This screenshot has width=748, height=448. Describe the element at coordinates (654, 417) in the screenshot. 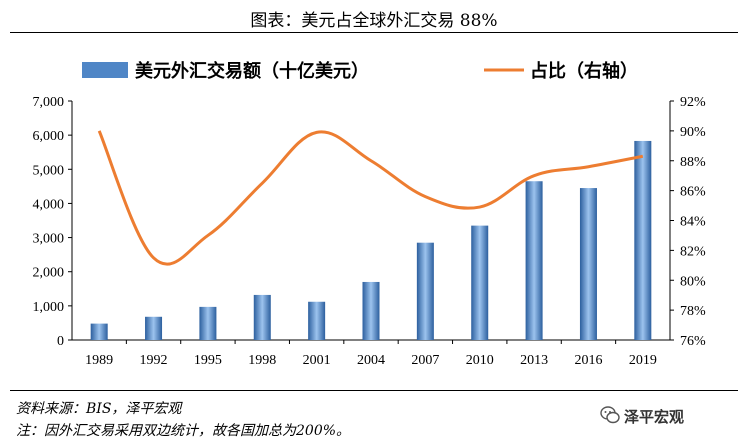

I see `brand-label: 泽平宏观` at that location.